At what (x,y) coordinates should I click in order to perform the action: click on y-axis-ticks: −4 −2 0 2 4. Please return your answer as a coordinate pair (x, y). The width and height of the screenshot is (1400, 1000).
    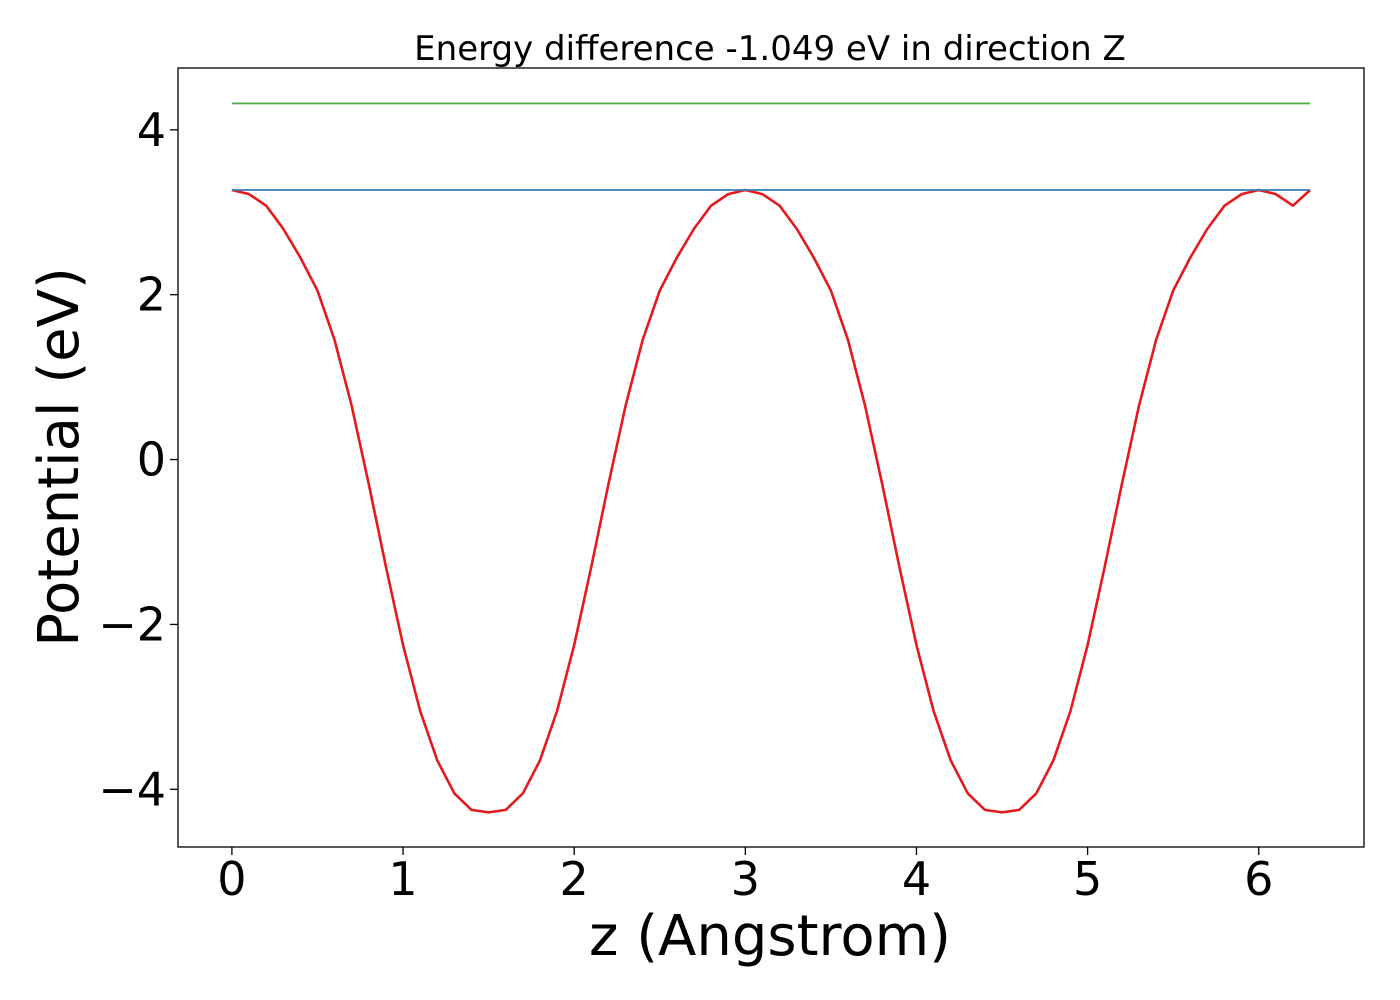
    Looking at the image, I should click on (138, 459).